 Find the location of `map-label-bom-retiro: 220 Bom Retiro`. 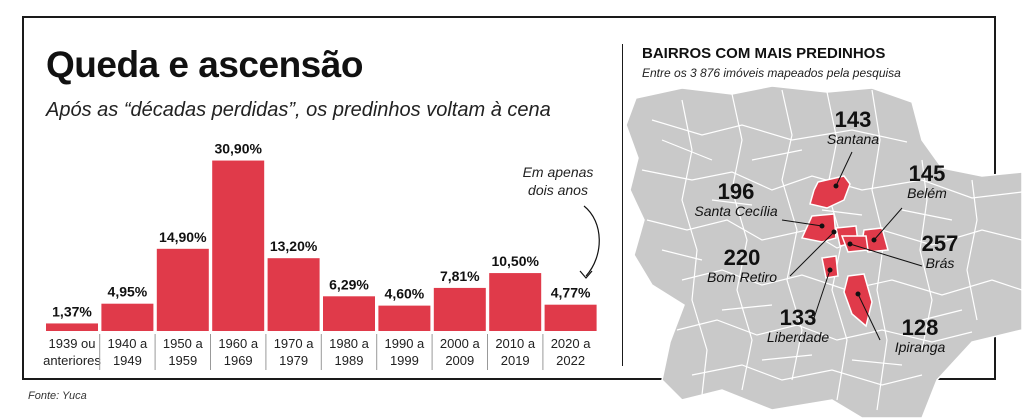

map-label-bom-retiro: 220 Bom Retiro is located at coordinates (742, 265).